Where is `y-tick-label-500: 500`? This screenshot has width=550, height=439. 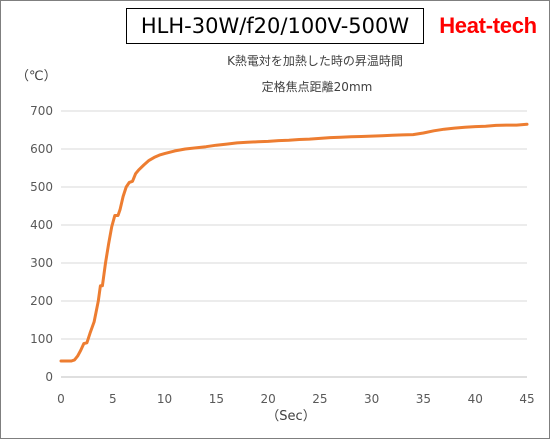
y-tick-label-500: 500 is located at coordinates (41, 187).